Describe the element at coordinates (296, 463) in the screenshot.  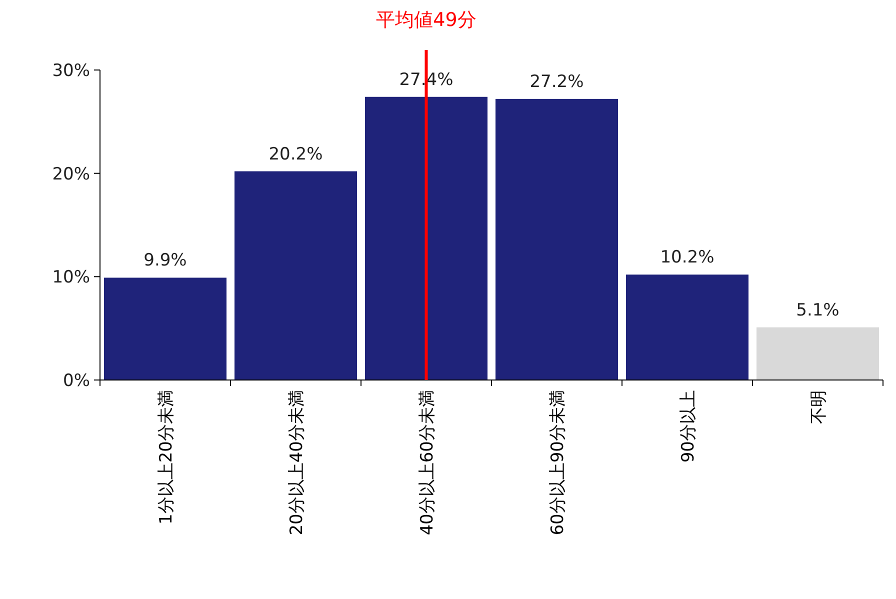
I see `x-tick-label: 20分以上40分未満` at that location.